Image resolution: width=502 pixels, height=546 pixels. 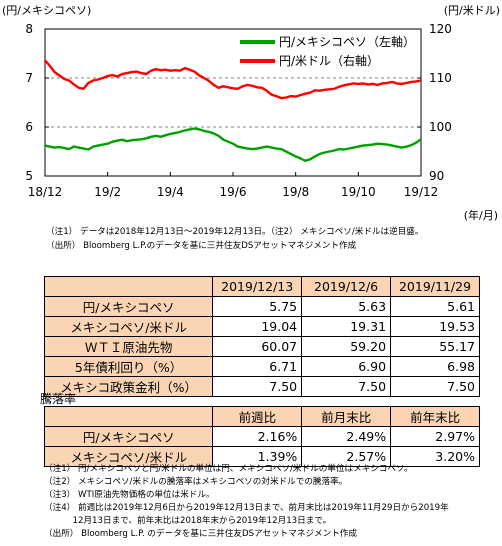 What do you see at coordinates (295, 192) in the screenshot?
I see `x-tick-label: 19/8` at bounding box center [295, 192].